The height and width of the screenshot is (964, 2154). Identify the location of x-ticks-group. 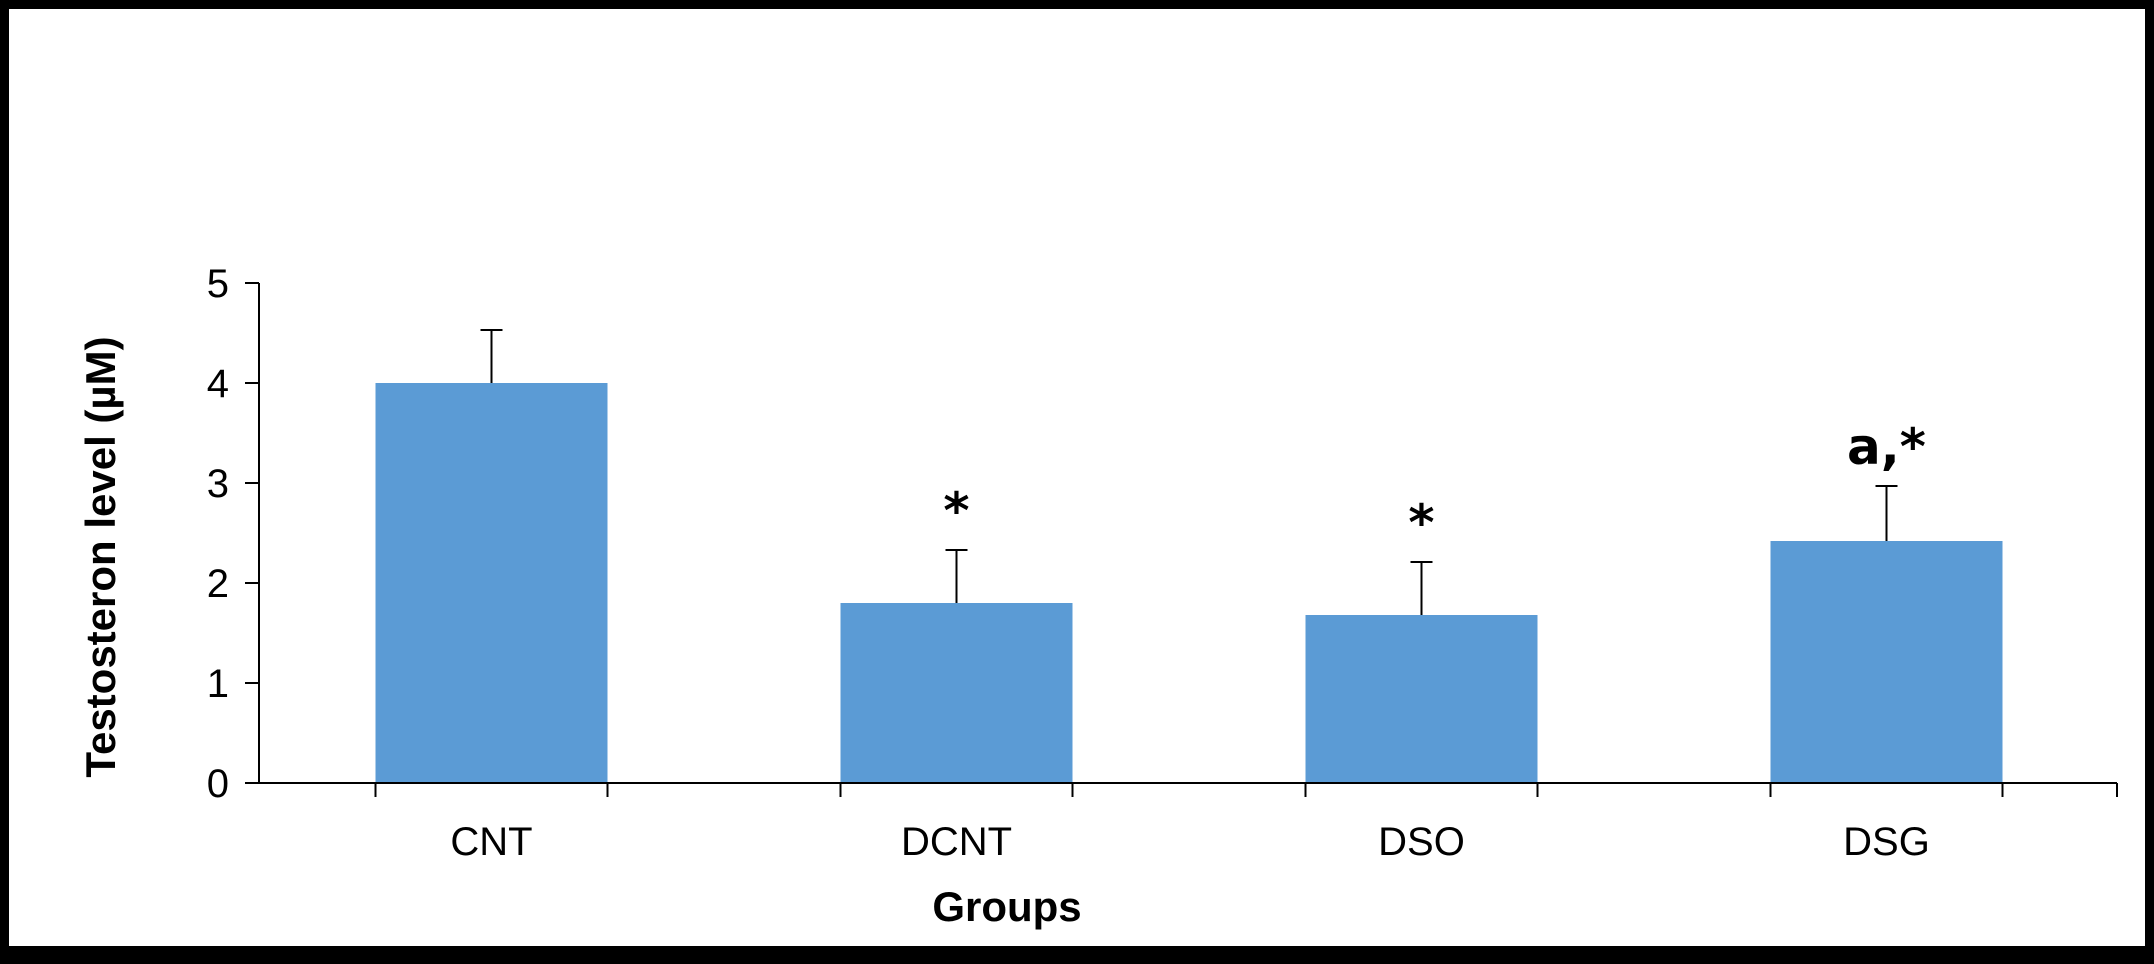
(1246, 790).